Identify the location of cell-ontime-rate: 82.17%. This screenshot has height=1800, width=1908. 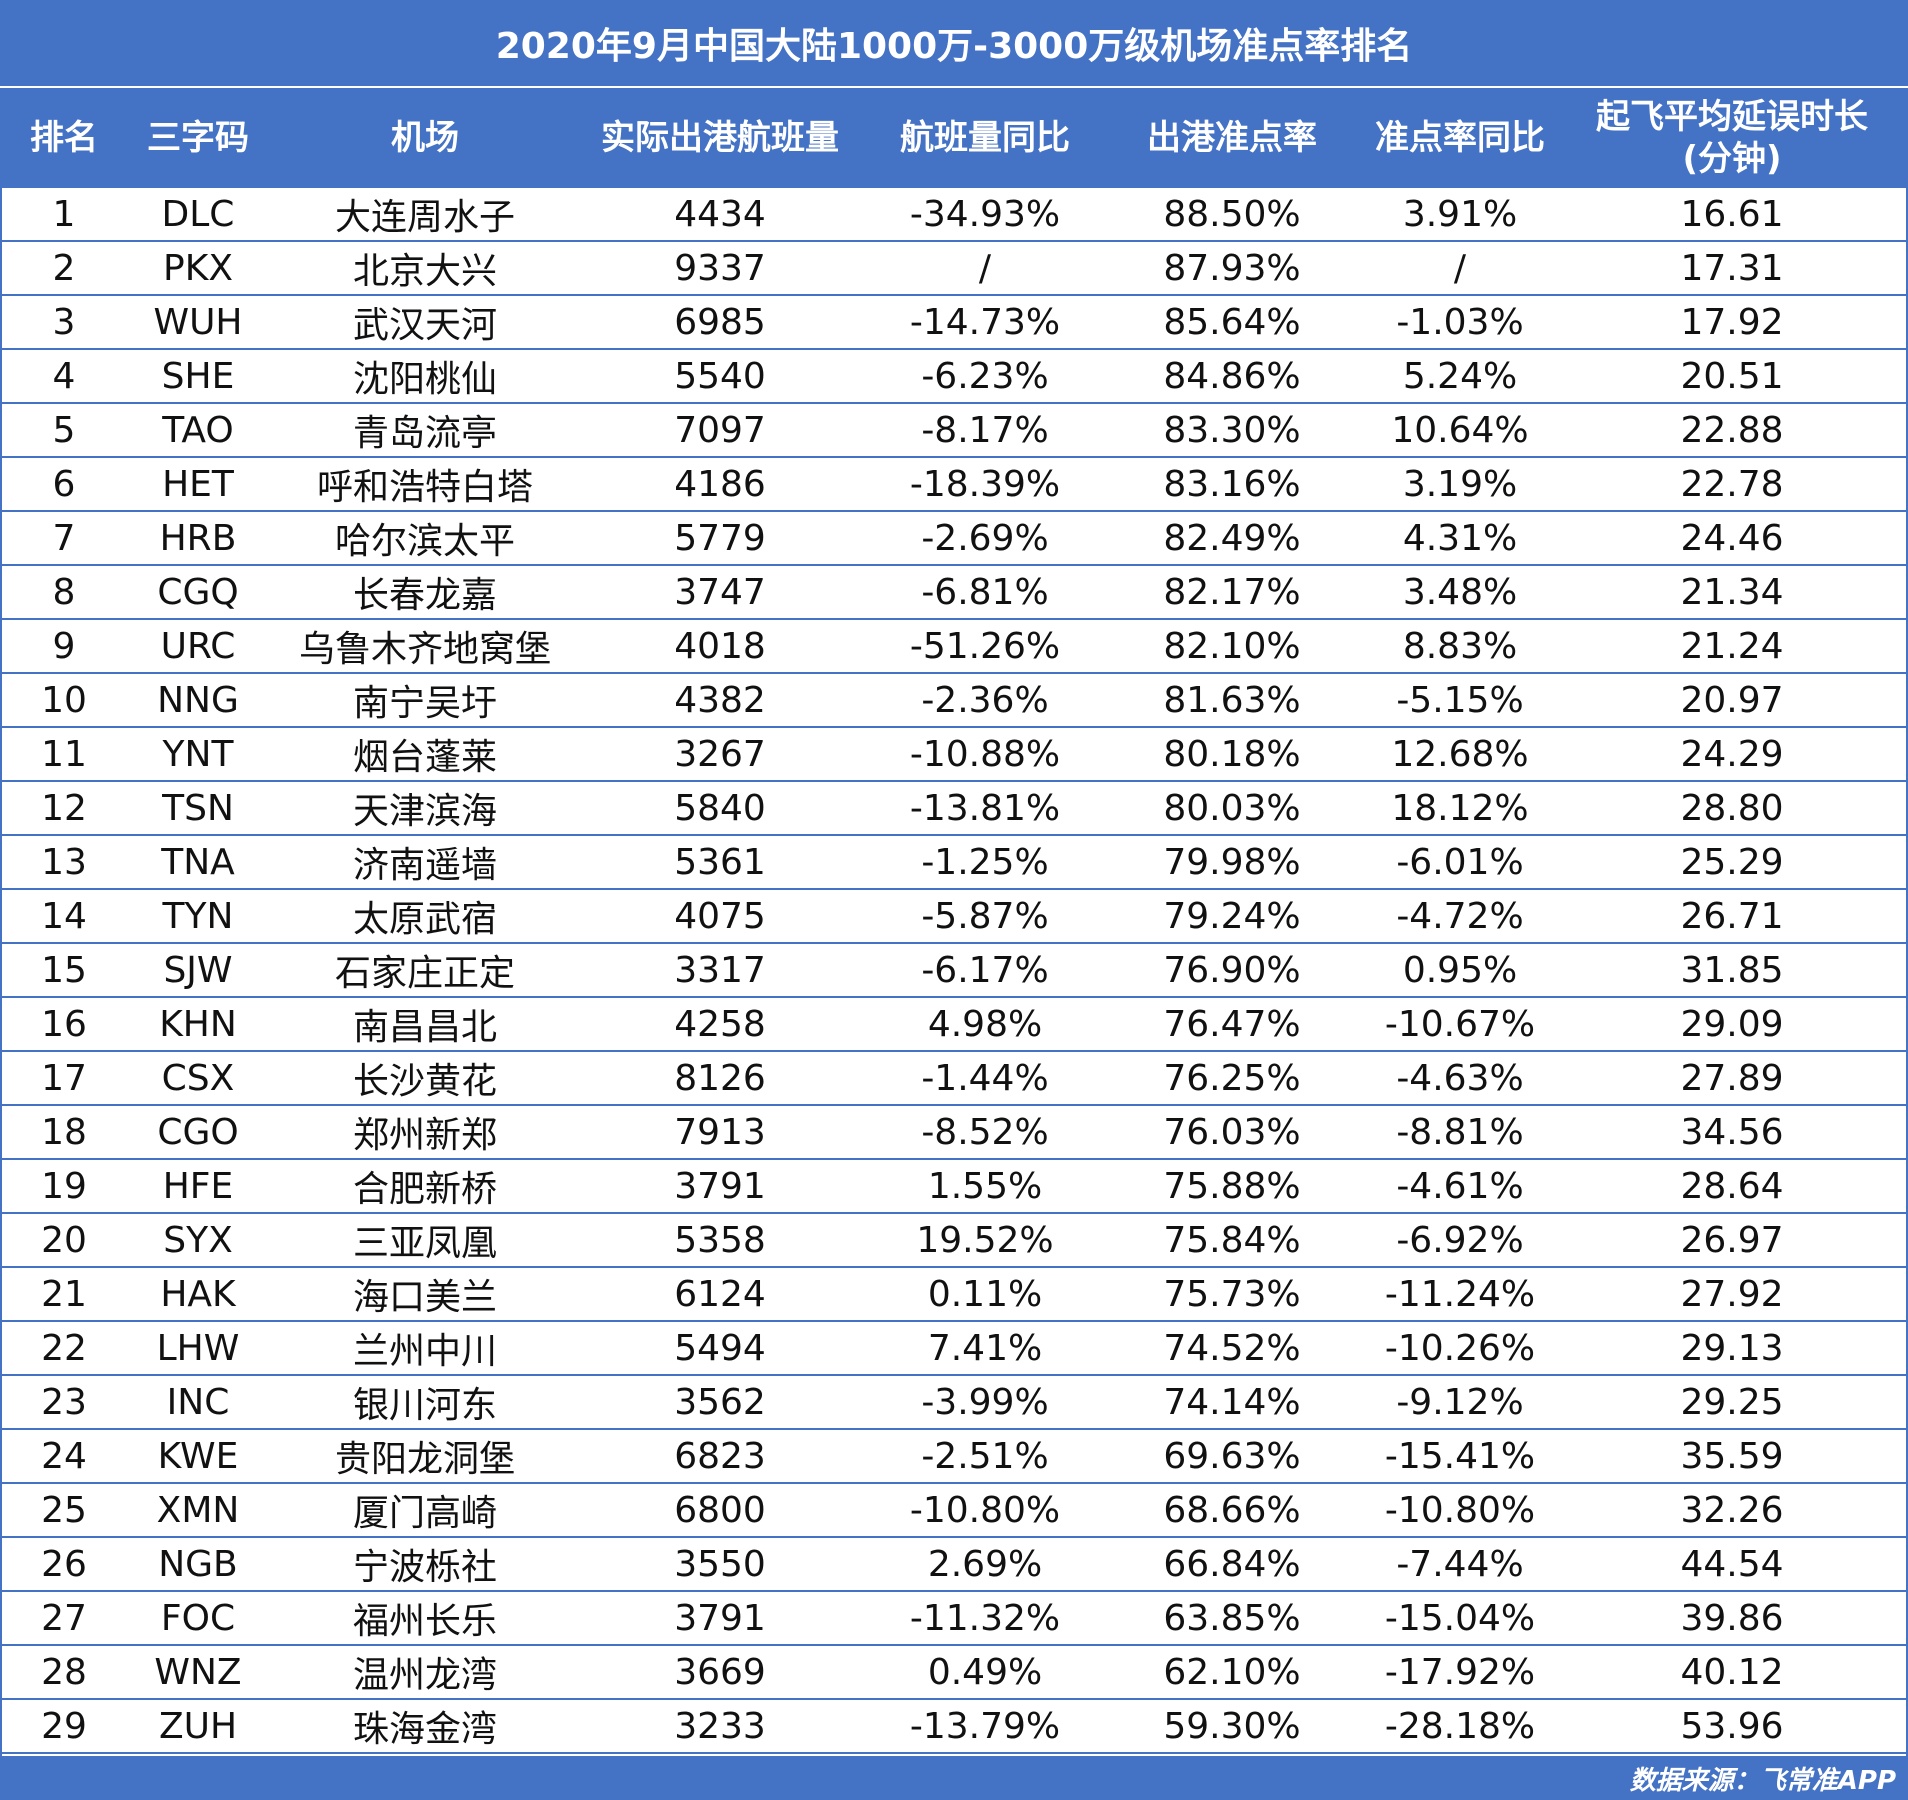
(1232, 592).